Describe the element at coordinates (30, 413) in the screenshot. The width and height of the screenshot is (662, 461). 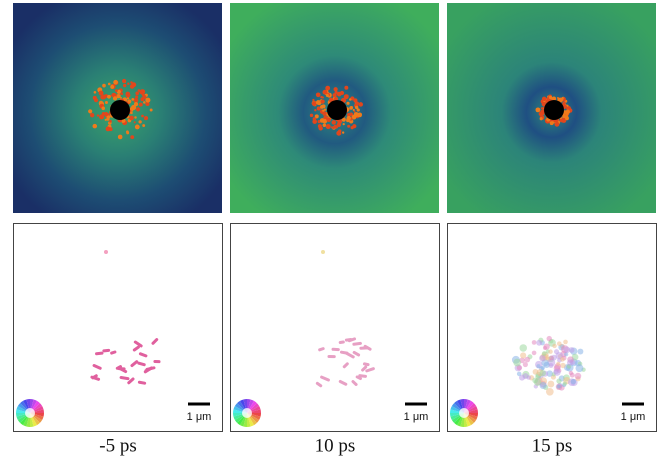
I see `color-wheel-center` at that location.